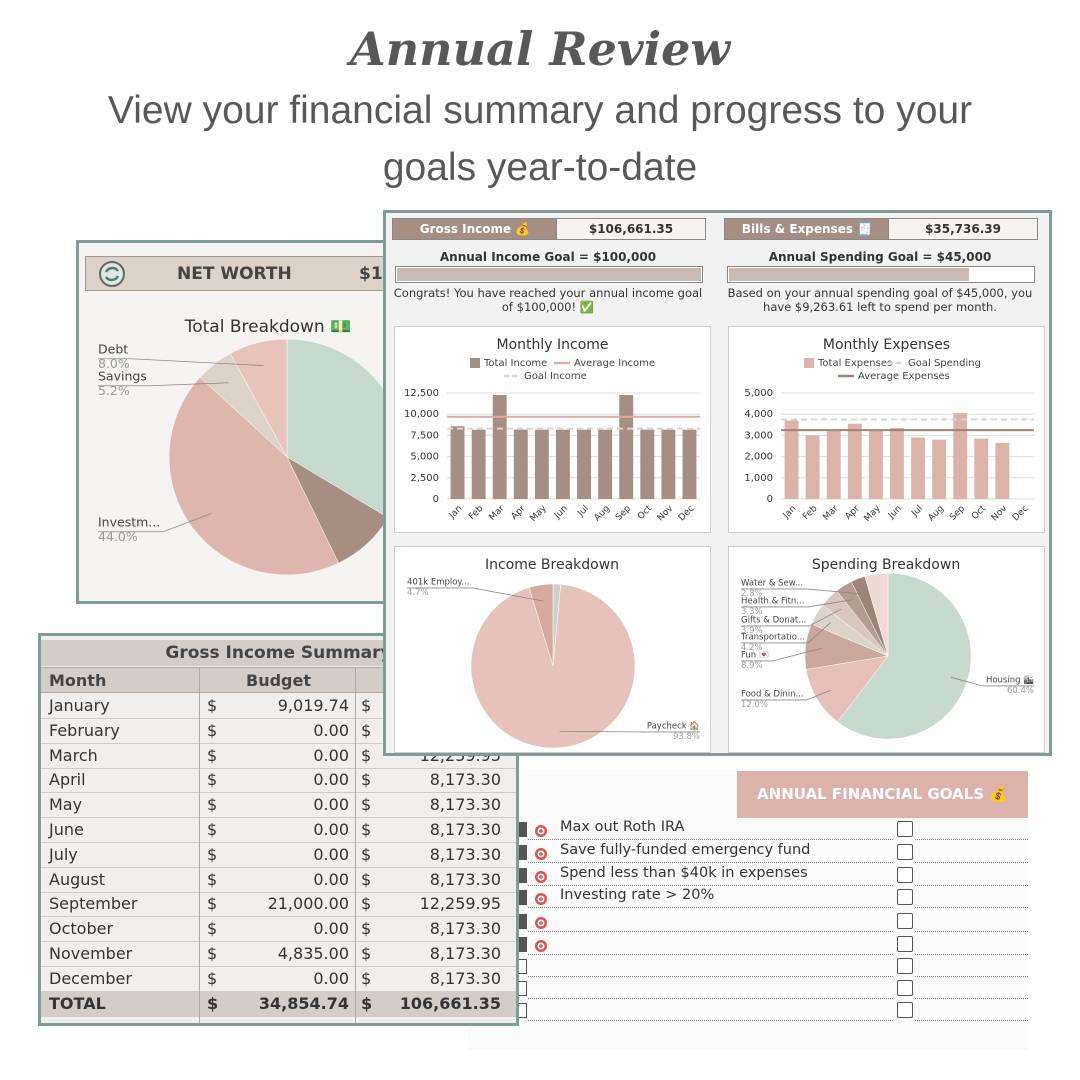  What do you see at coordinates (73, 755) in the screenshot?
I see `month-cell: March` at bounding box center [73, 755].